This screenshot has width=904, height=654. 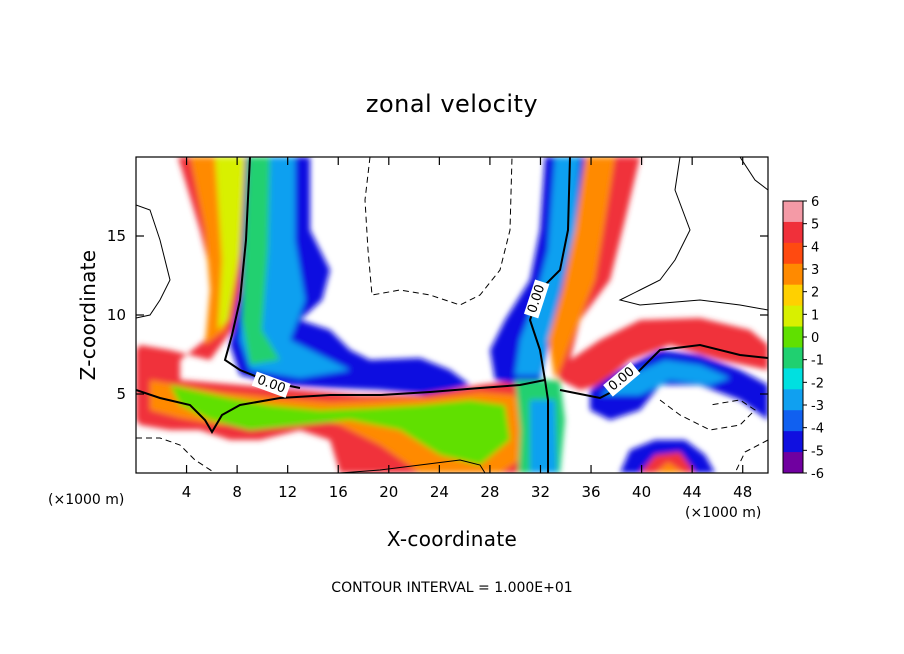 What do you see at coordinates (287, 492) in the screenshot?
I see `x-tick-label: 12` at bounding box center [287, 492].